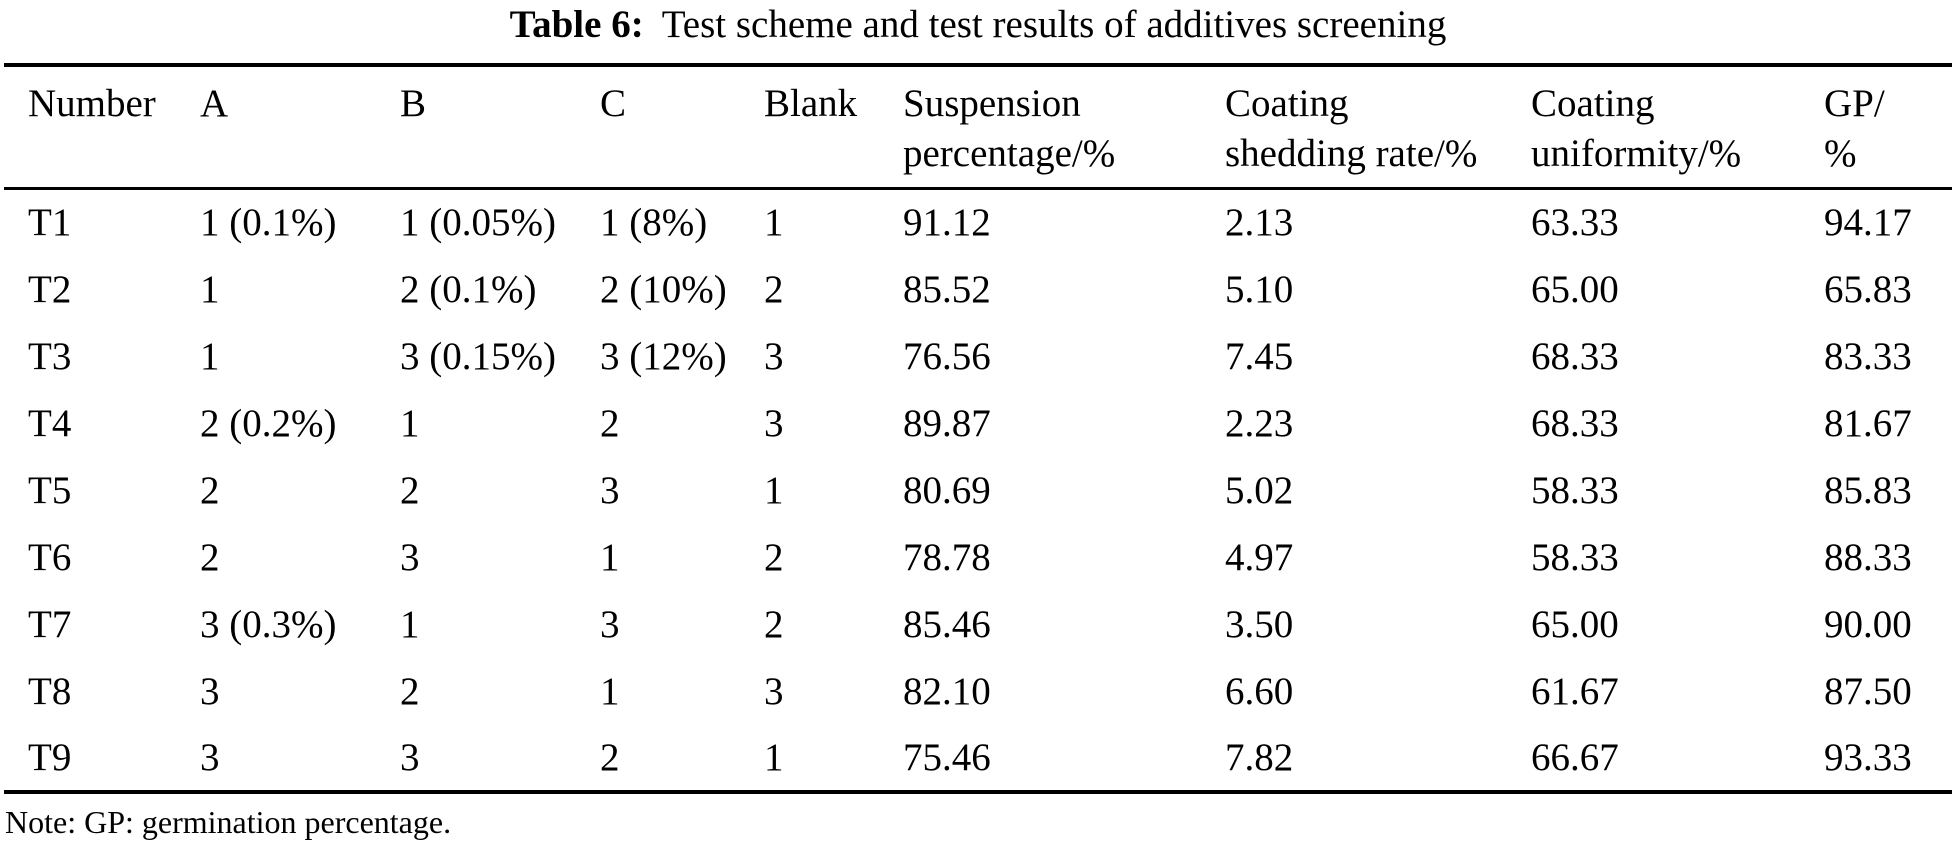  I want to click on cell-suspension-percentage: 85.46, so click(947, 624).